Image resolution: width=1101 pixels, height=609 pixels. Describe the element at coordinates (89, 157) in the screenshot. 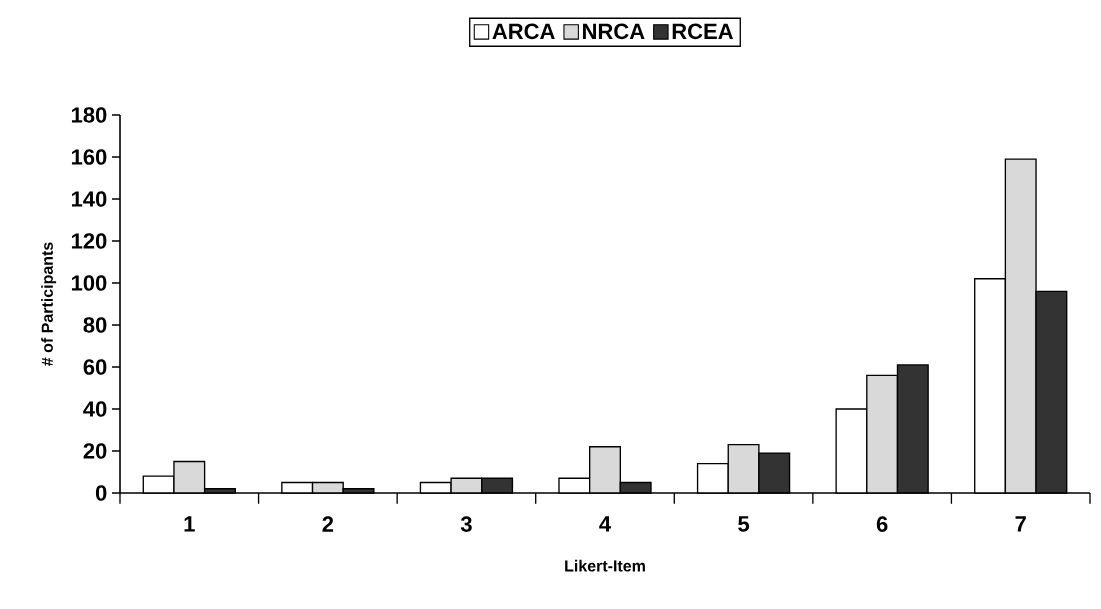

I see `y-tick-label: 160` at that location.